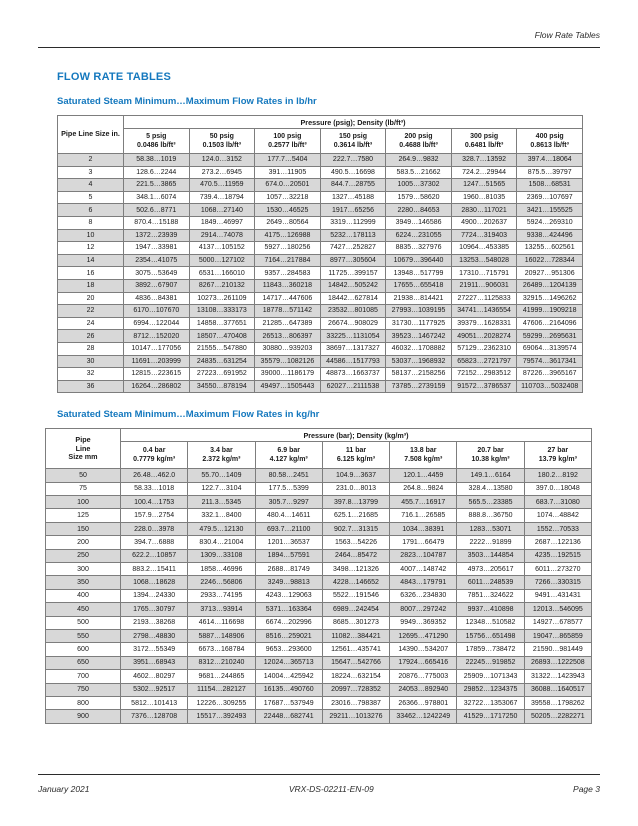 The width and height of the screenshot is (638, 826). I want to click on flow-range-cell: 5232…178113, so click(353, 235).